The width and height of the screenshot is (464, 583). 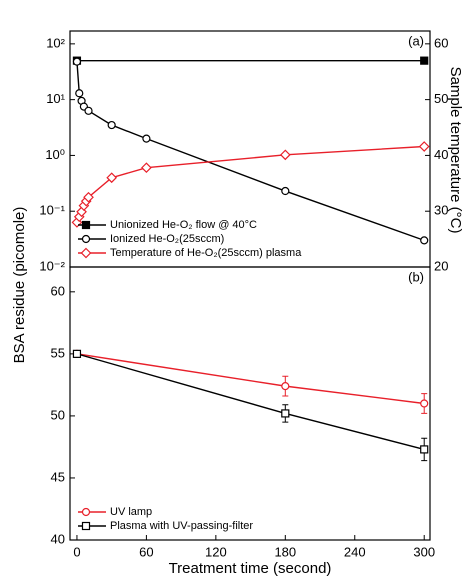 I want to click on y-tick-label: 45, so click(x=58, y=476).